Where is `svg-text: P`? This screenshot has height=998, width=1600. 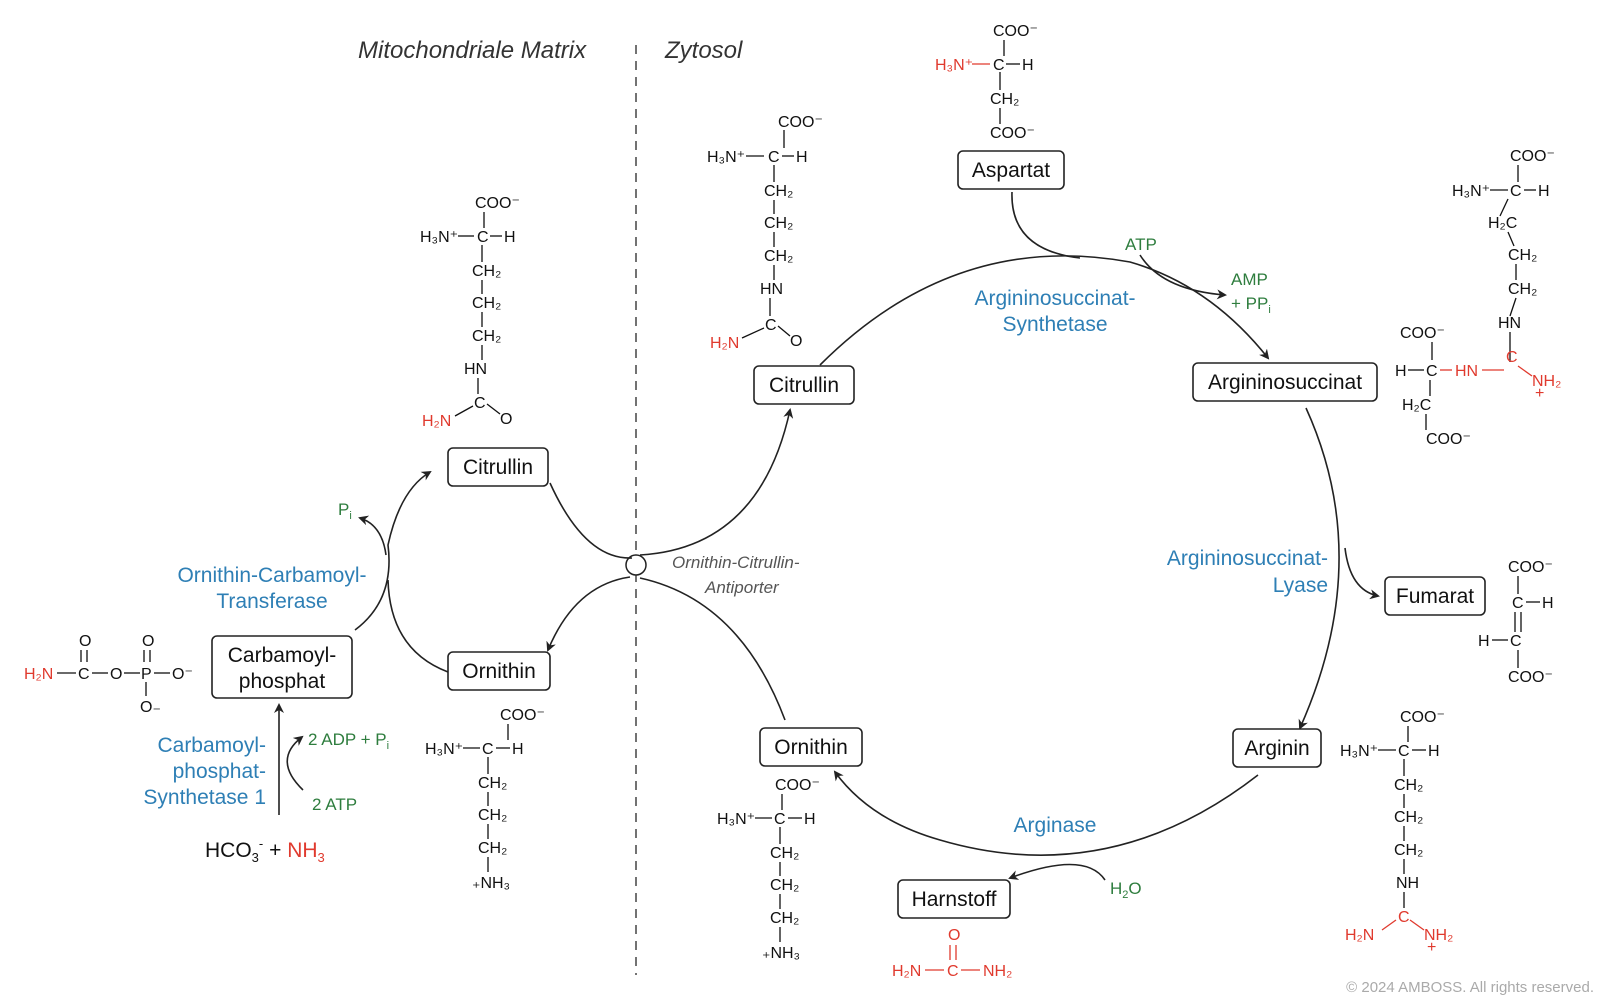 svg-text: P is located at coordinates (146, 674).